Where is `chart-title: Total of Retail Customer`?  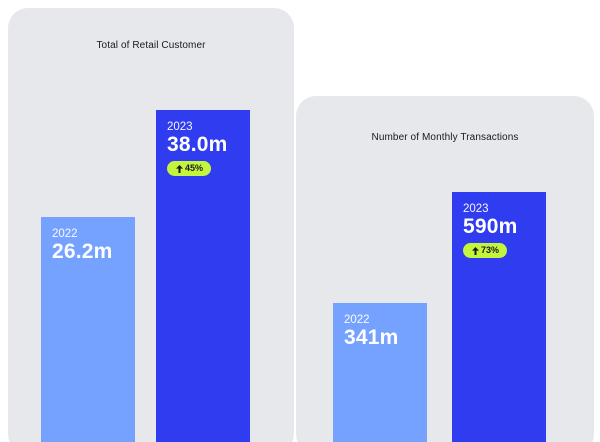 chart-title: Total of Retail Customer is located at coordinates (151, 45).